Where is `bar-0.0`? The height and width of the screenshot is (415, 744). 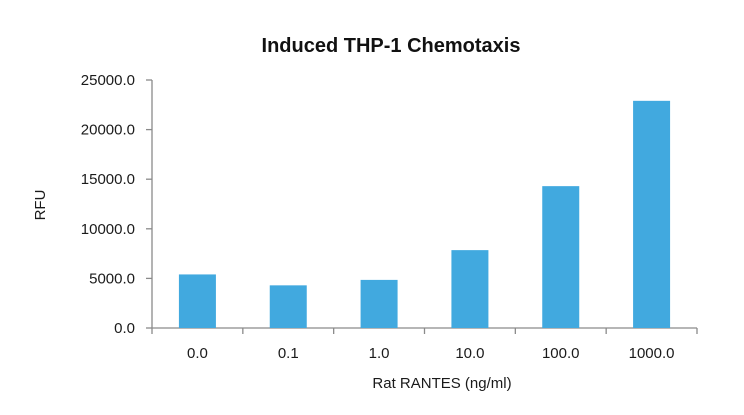
bar-0.0 is located at coordinates (197, 301).